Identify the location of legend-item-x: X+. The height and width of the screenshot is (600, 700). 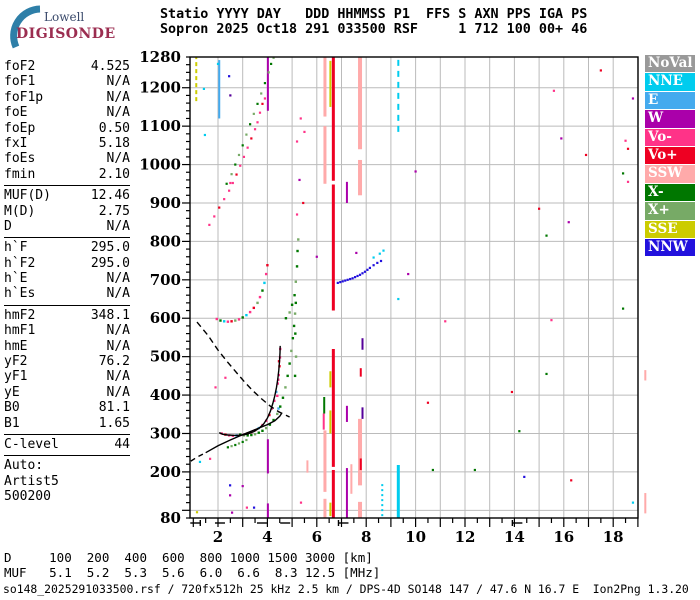
(670, 211).